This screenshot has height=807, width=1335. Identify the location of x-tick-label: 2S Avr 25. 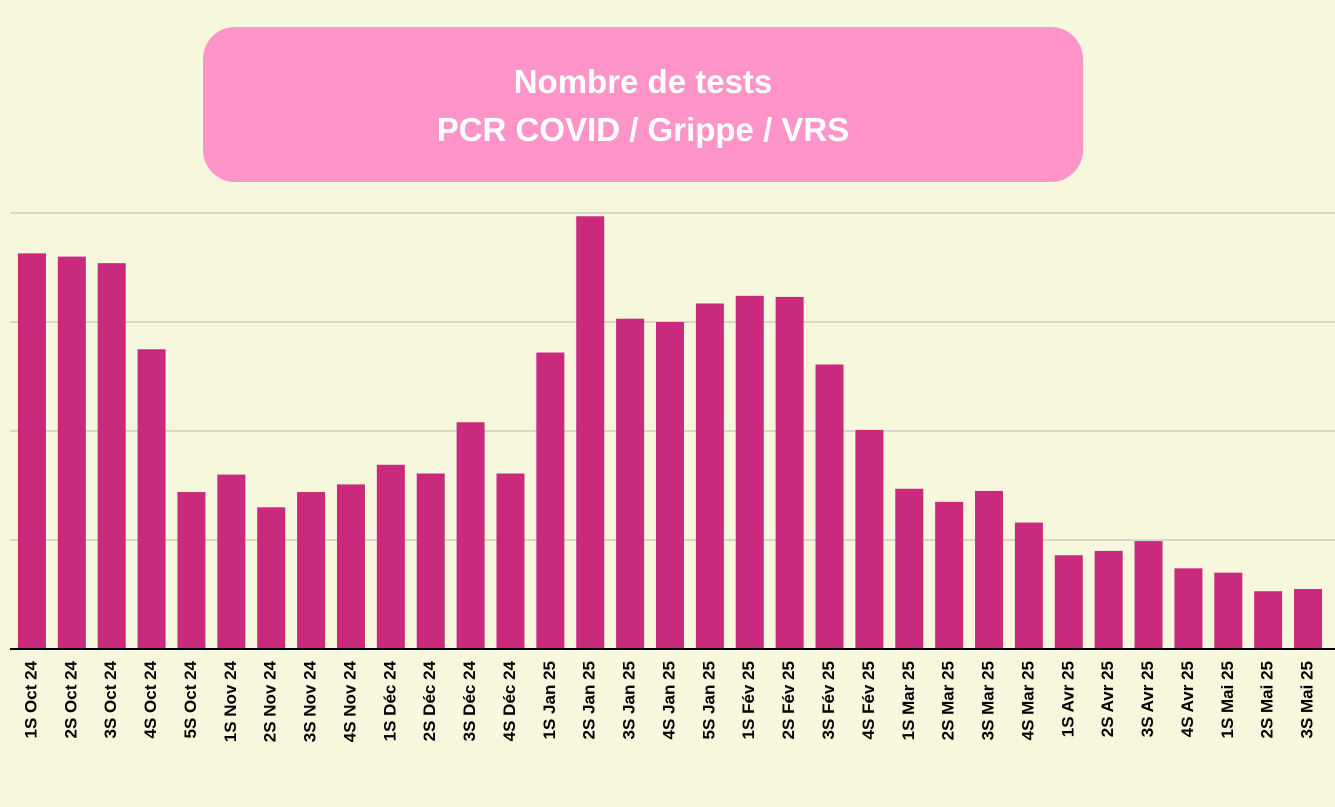
(1107, 699).